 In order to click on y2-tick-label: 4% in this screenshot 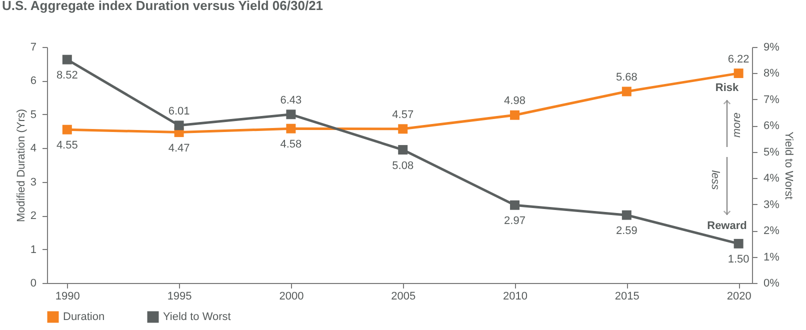, I will do `click(772, 178)`.